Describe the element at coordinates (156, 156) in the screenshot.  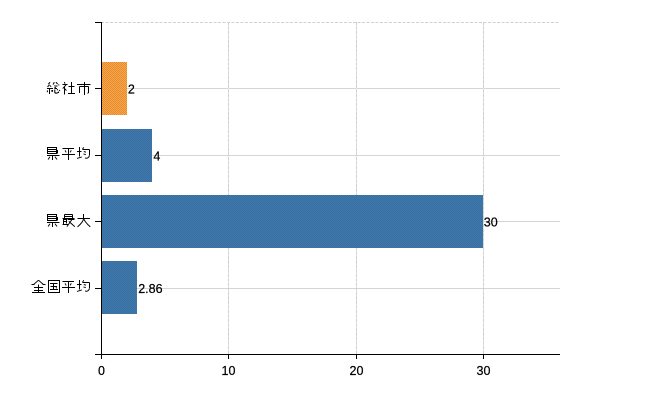
I see `svg-text: 4` at that location.